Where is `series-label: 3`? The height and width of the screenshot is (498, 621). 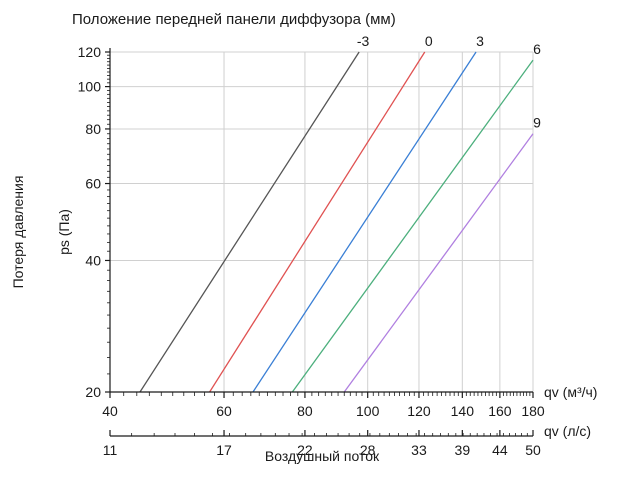 series-label: 3 is located at coordinates (480, 41).